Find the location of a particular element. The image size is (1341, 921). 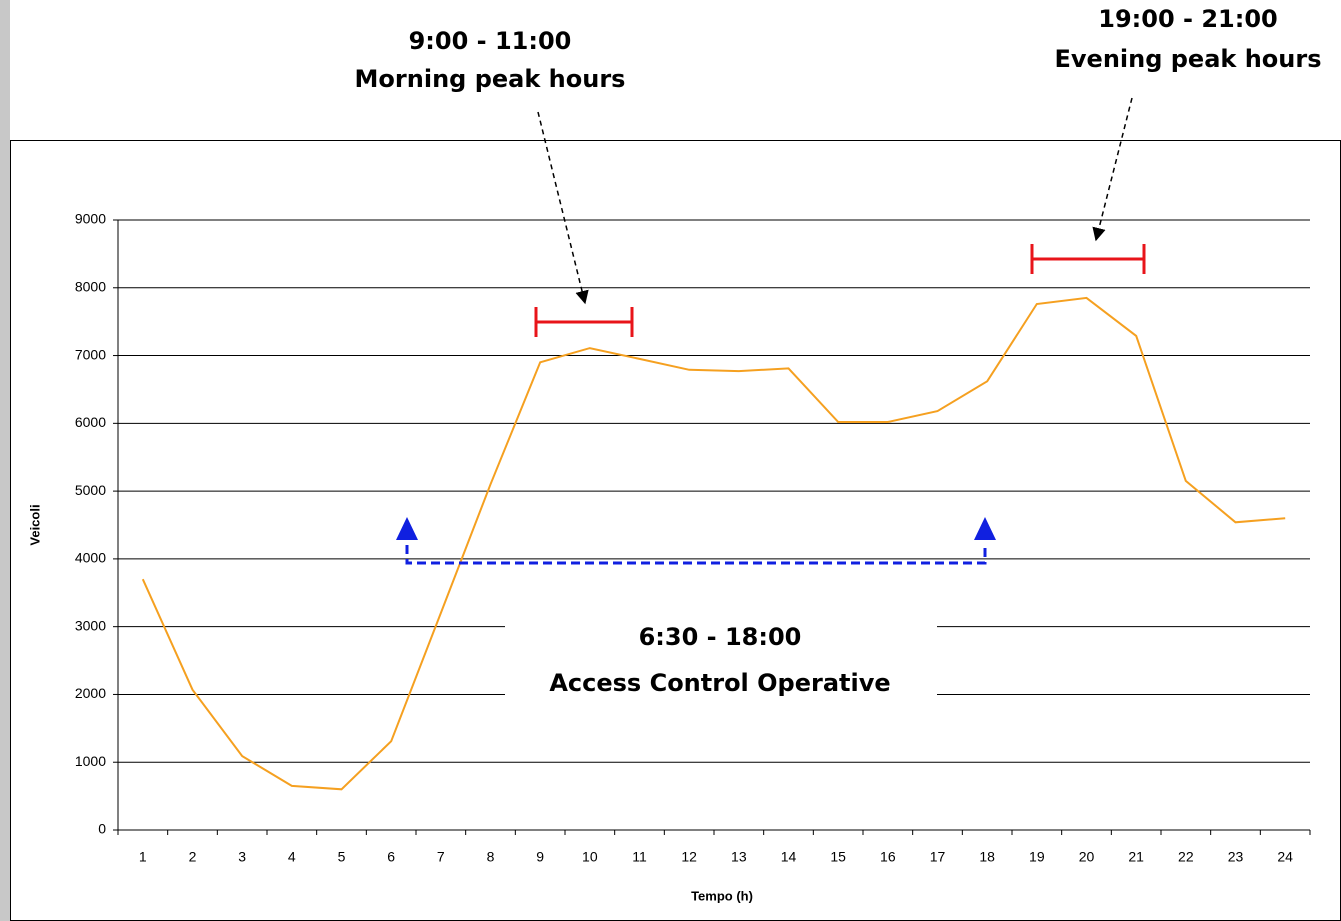

y-tick-label: 1000 is located at coordinates (90, 761).